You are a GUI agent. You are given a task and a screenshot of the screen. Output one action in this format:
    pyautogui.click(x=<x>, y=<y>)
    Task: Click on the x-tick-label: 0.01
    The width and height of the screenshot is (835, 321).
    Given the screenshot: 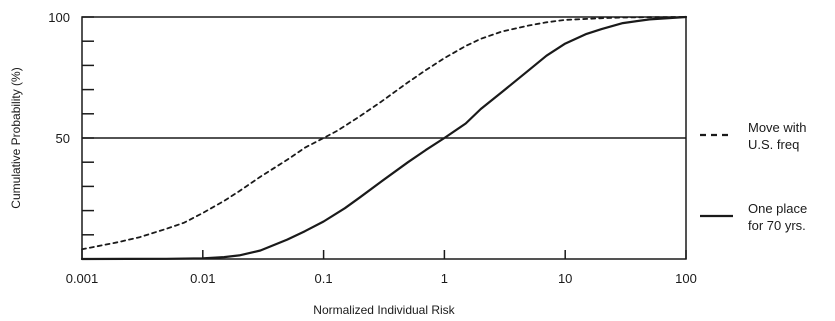 What is the action you would take?
    pyautogui.click(x=202, y=278)
    